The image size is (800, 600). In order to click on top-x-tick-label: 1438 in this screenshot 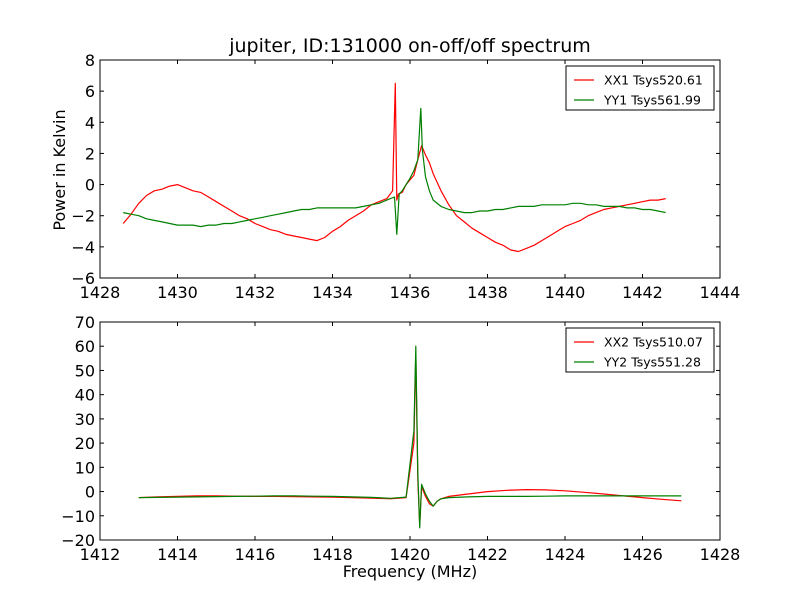, I will do `click(487, 292)`.